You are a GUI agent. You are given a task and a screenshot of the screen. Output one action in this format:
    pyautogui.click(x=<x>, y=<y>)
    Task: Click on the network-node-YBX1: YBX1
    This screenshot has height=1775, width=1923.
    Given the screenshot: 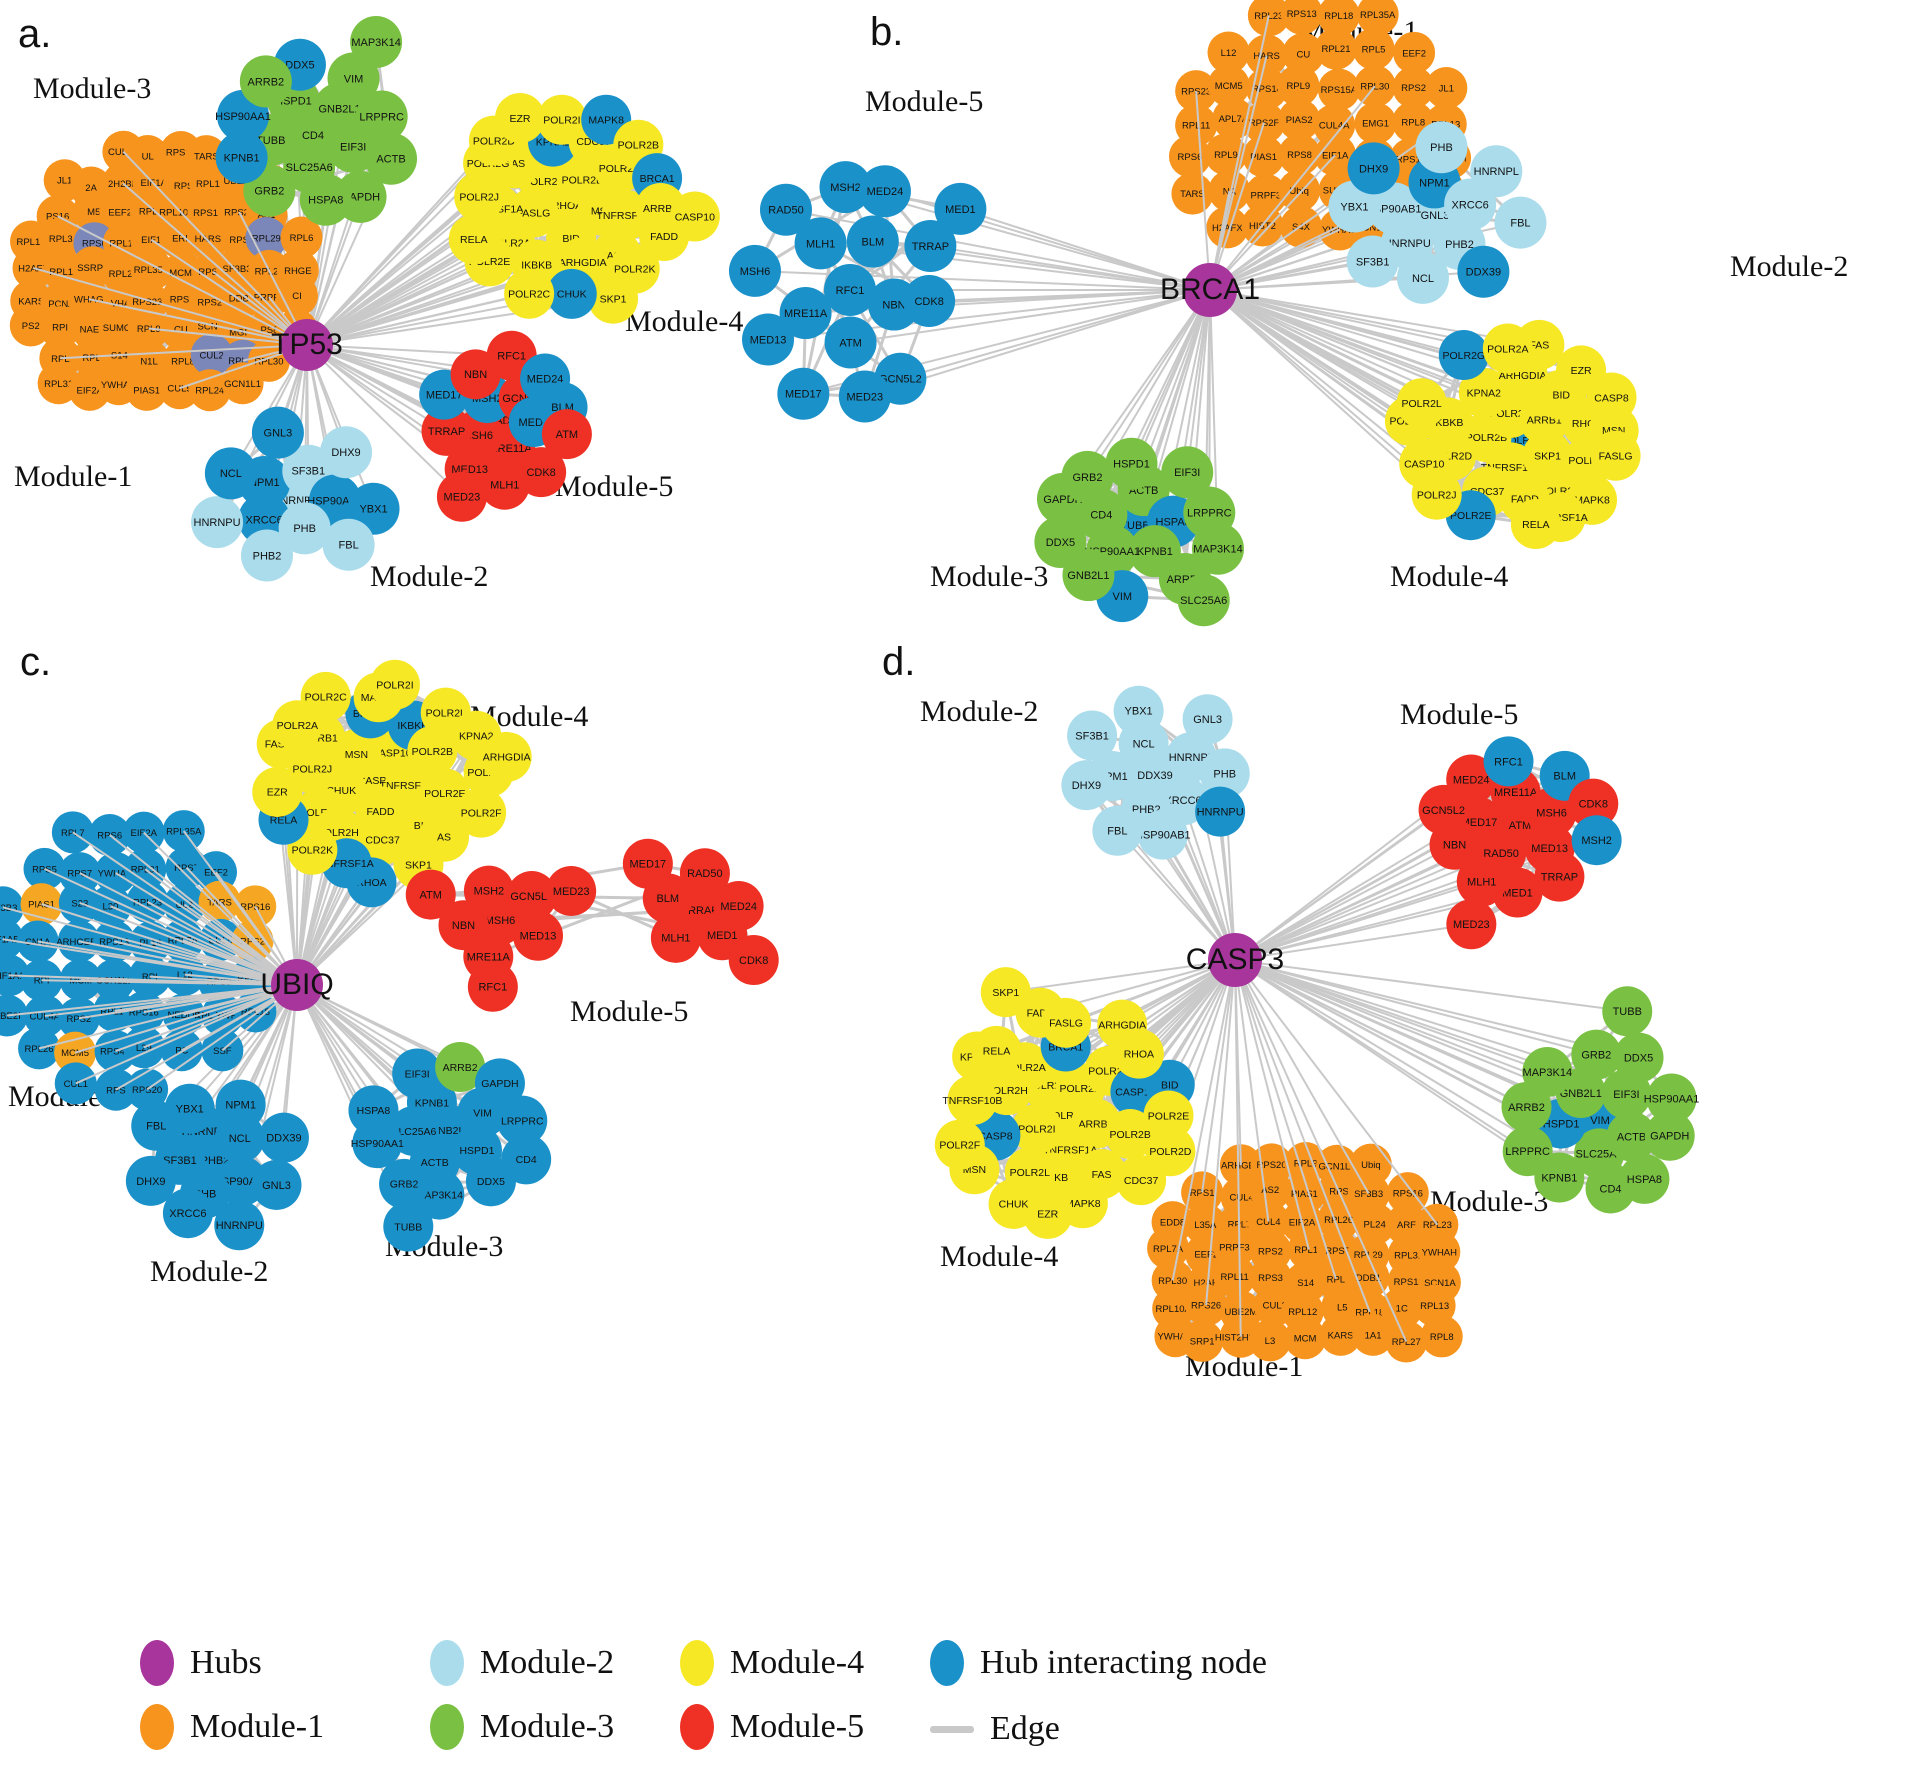 What is the action you would take?
    pyautogui.click(x=1138, y=710)
    